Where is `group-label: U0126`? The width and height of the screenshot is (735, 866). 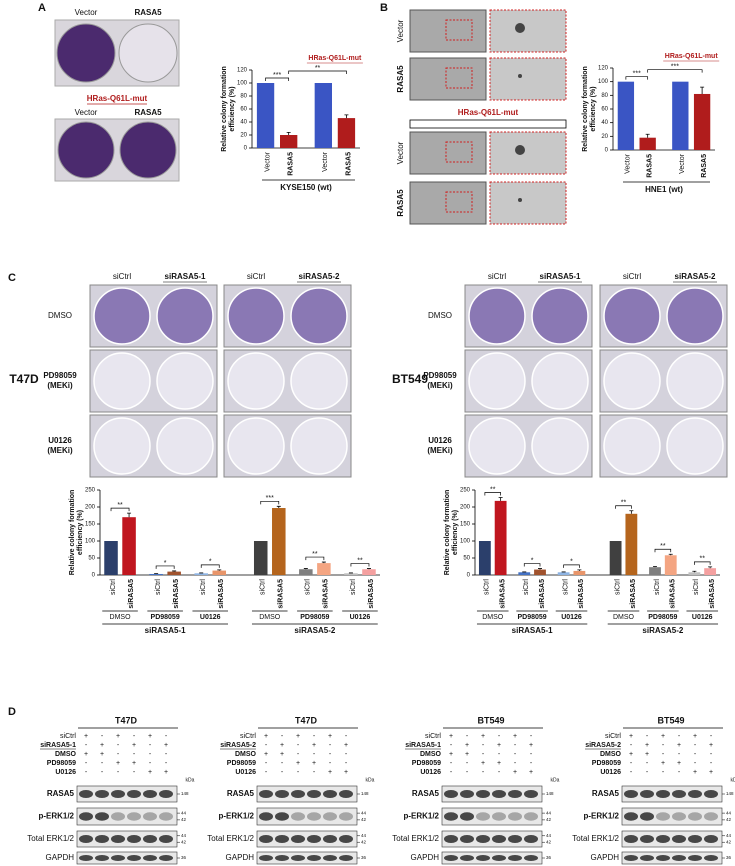
group-label: U0126 is located at coordinates (702, 617).